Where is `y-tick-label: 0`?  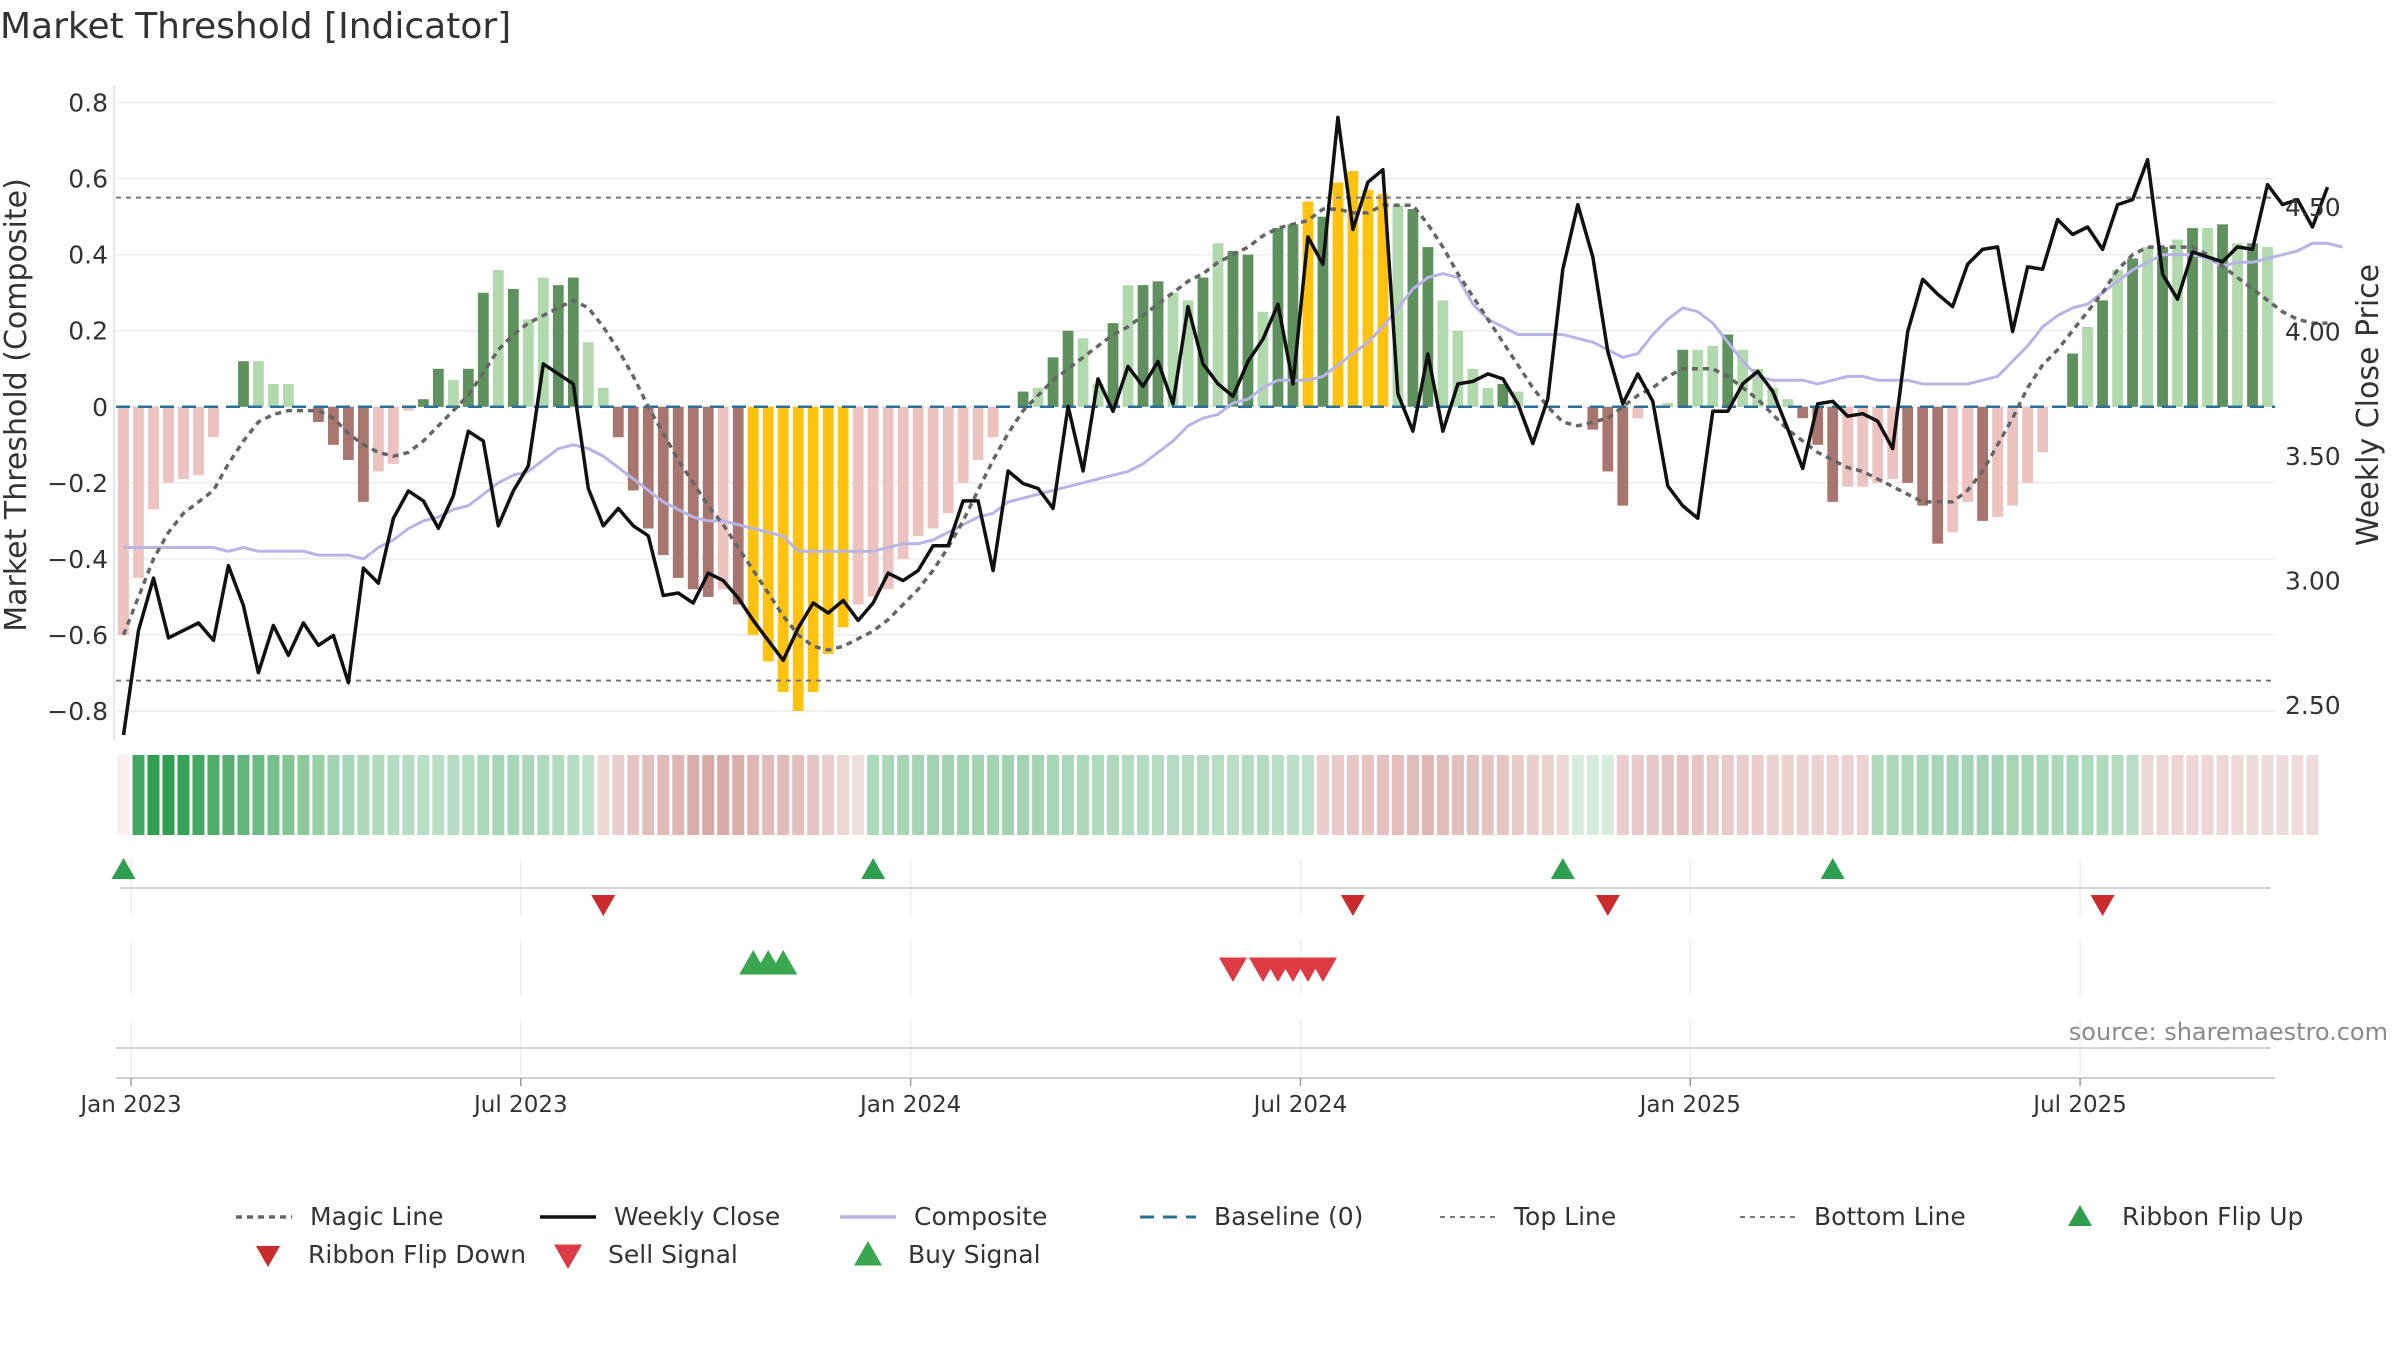
y-tick-label: 0 is located at coordinates (100, 407).